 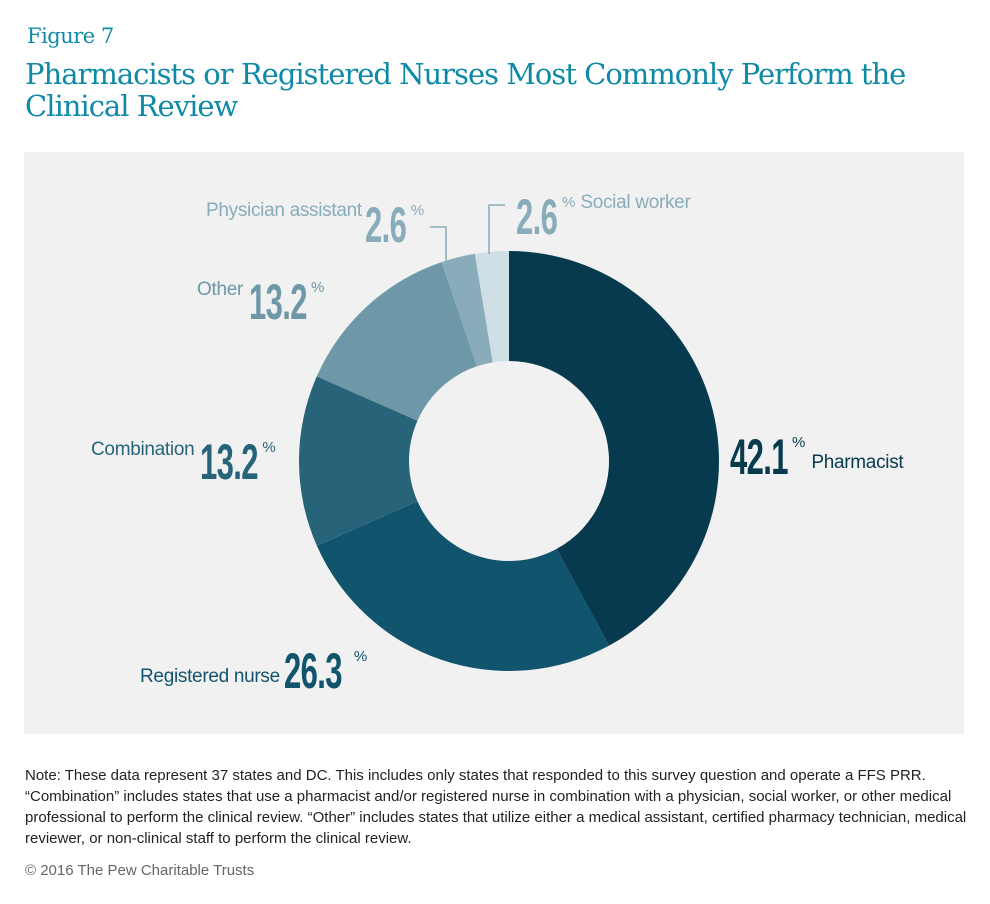 What do you see at coordinates (857, 462) in the screenshot?
I see `name: Pharmacist` at bounding box center [857, 462].